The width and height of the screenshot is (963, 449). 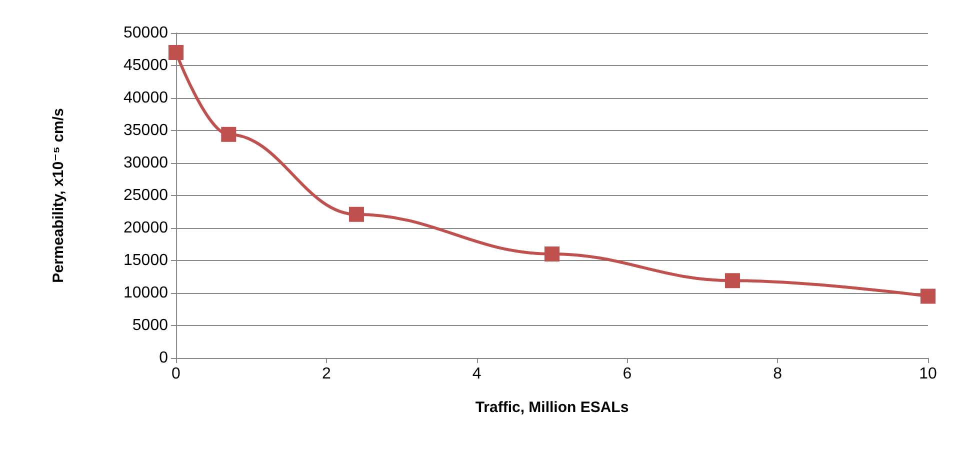 I want to click on x-tick-label: 0, so click(x=176, y=374).